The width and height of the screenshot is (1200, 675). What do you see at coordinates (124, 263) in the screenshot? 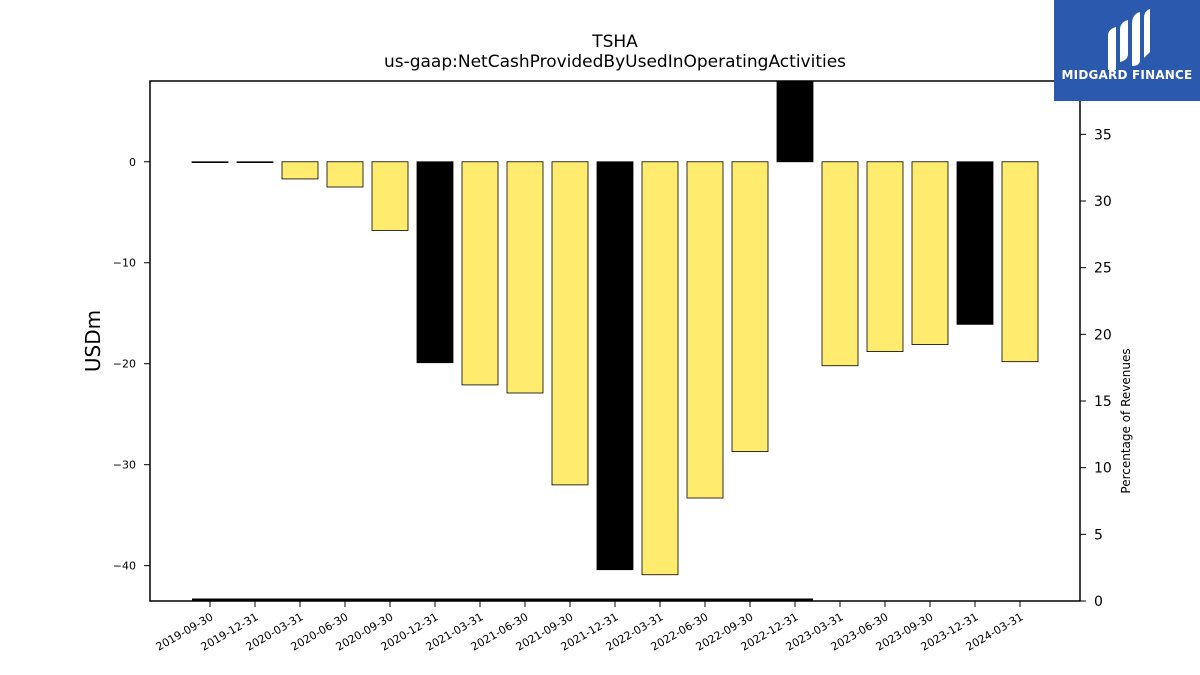
I see `y-tick-label: −10` at bounding box center [124, 263].